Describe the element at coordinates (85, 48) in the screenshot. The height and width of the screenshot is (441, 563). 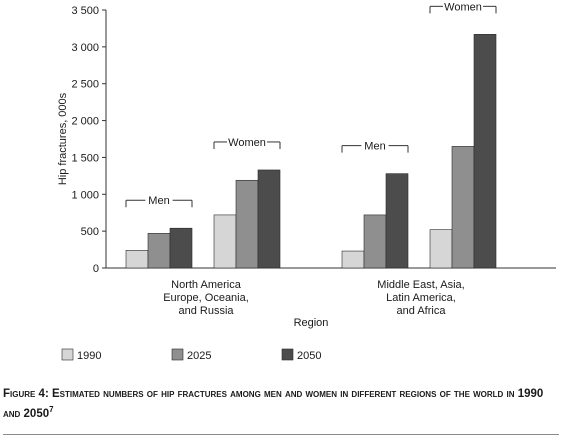
I see `y-tick-label: 3 000` at that location.